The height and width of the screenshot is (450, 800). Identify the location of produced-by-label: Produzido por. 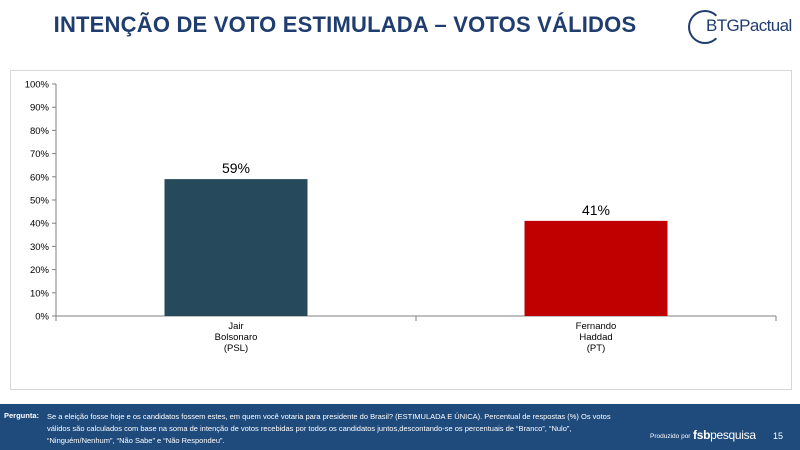
(670, 436).